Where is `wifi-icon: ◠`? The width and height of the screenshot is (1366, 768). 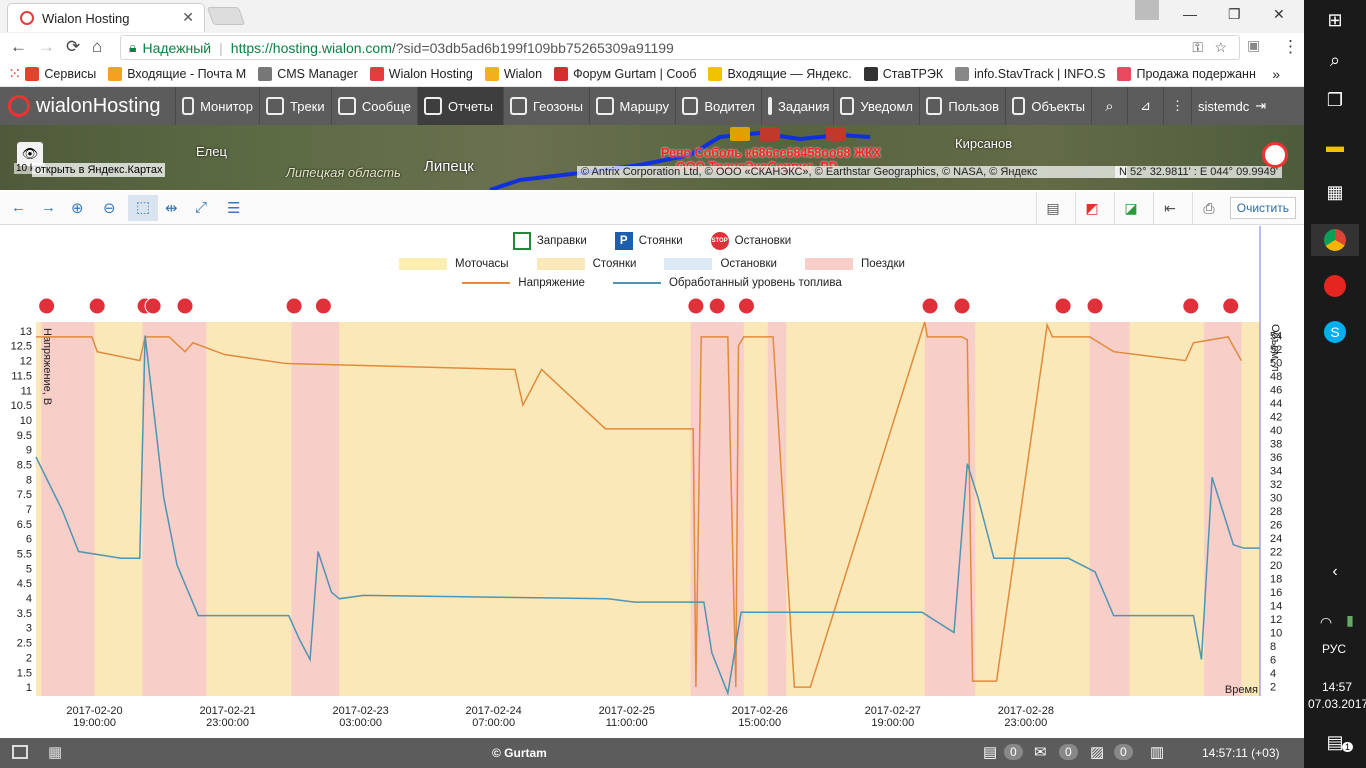
wifi-icon: ◠ is located at coordinates (1326, 621).